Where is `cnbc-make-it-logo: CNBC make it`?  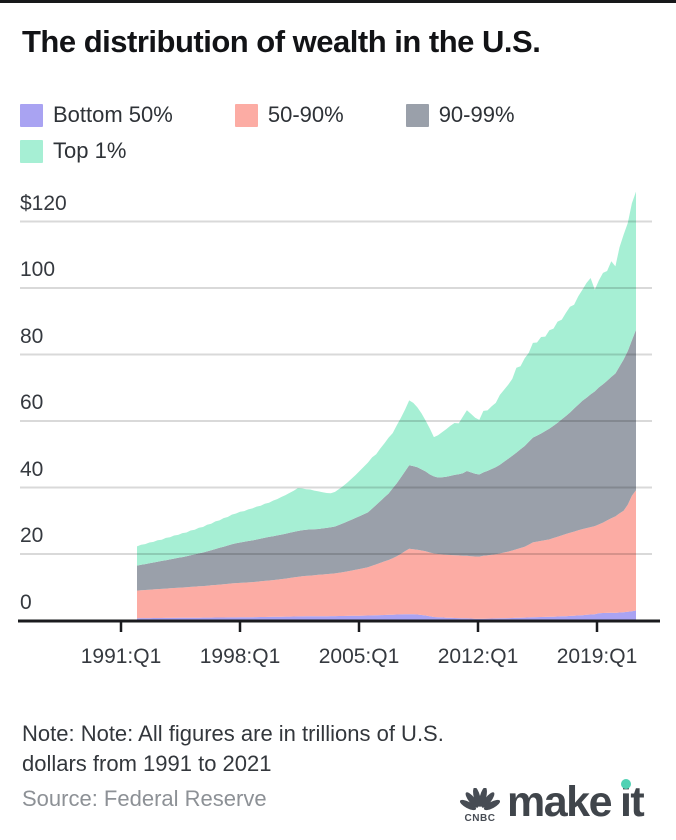
cnbc-make-it-logo: CNBC make it is located at coordinates (562, 797).